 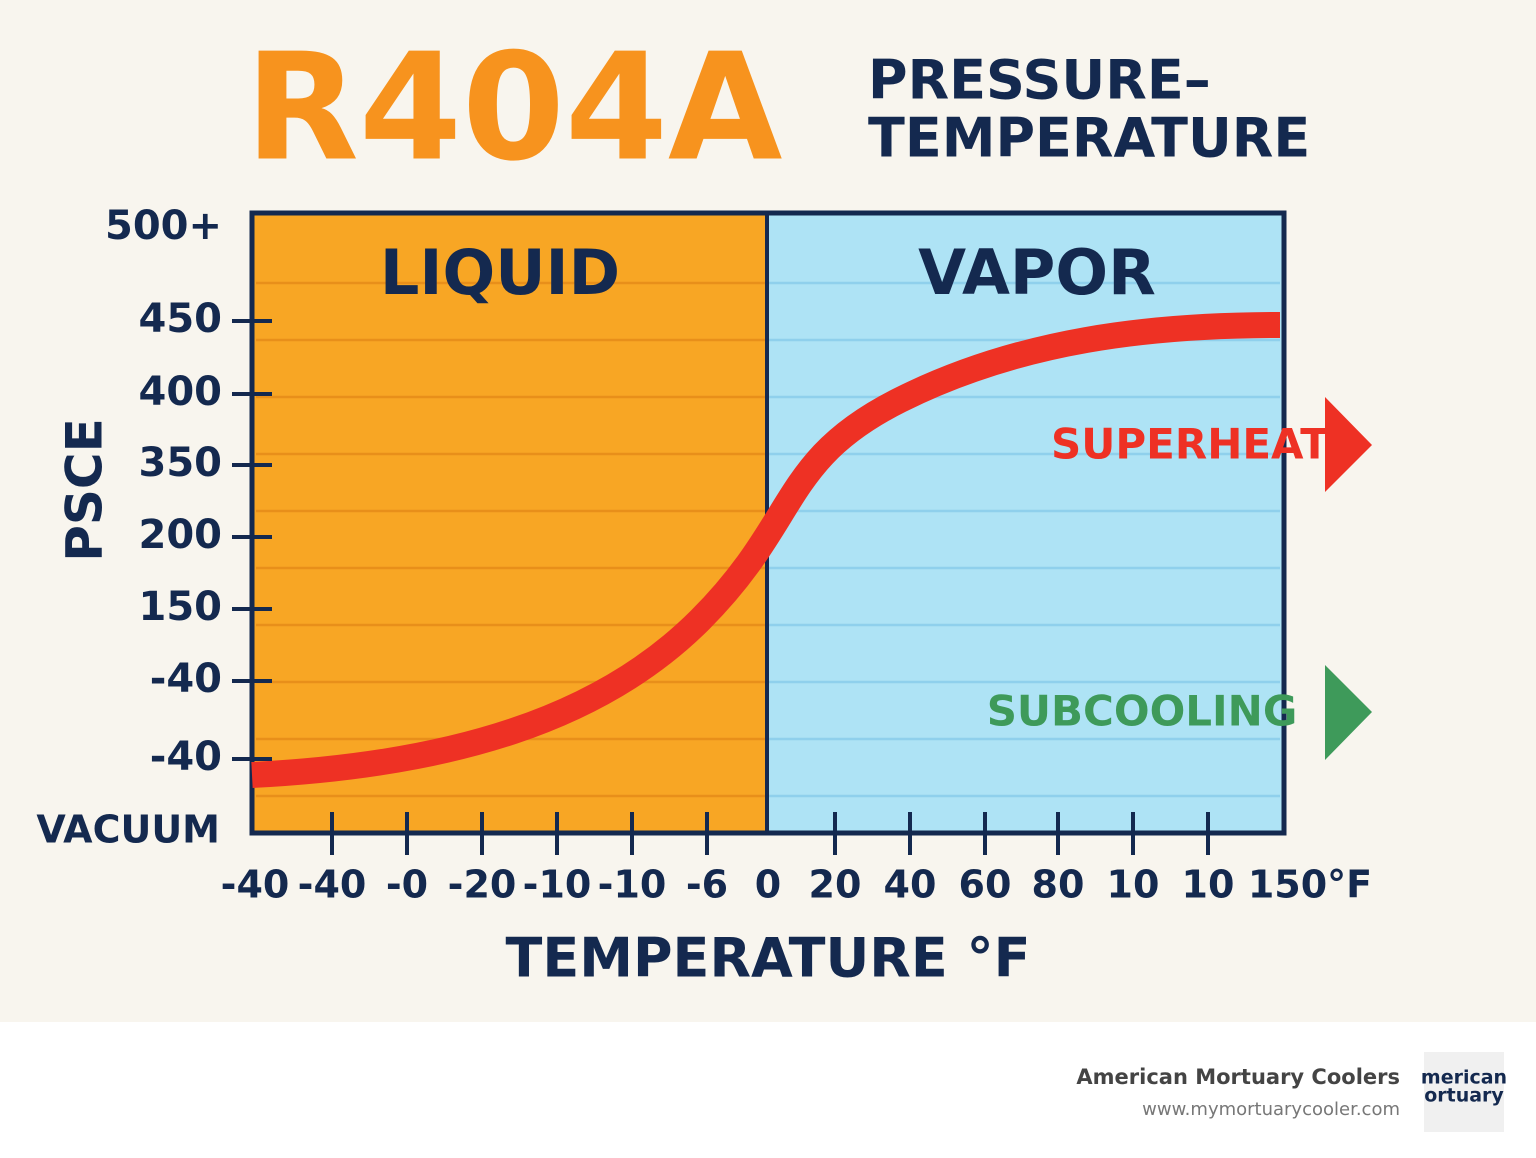 I want to click on y-tick-label: 400, so click(x=181, y=392).